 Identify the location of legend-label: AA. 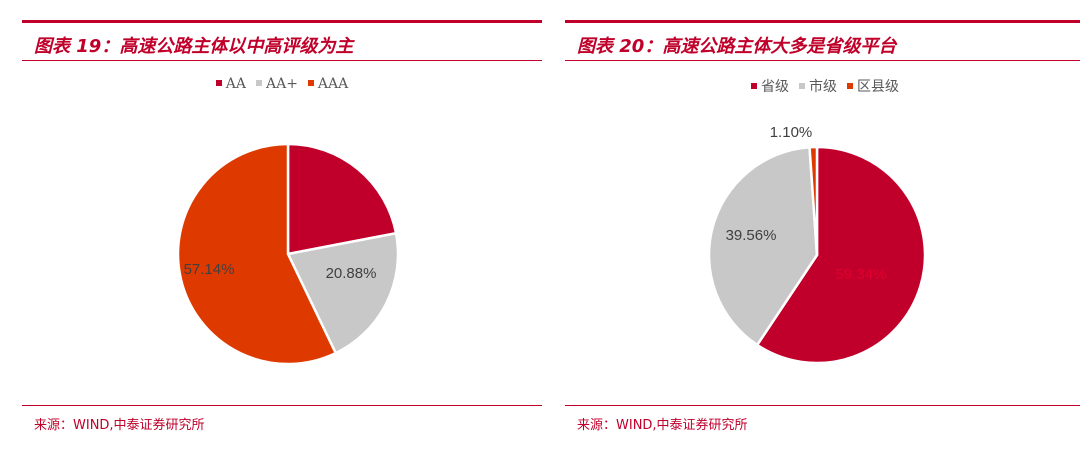
(235, 84).